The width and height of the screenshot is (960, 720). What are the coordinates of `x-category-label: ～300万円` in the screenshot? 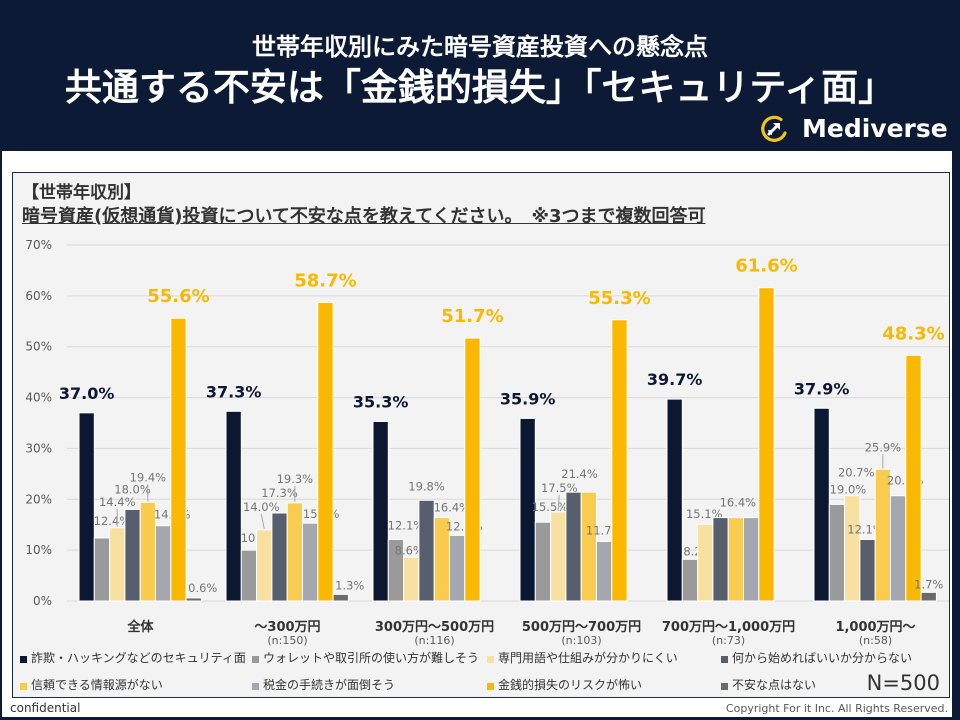 It's located at (287, 627).